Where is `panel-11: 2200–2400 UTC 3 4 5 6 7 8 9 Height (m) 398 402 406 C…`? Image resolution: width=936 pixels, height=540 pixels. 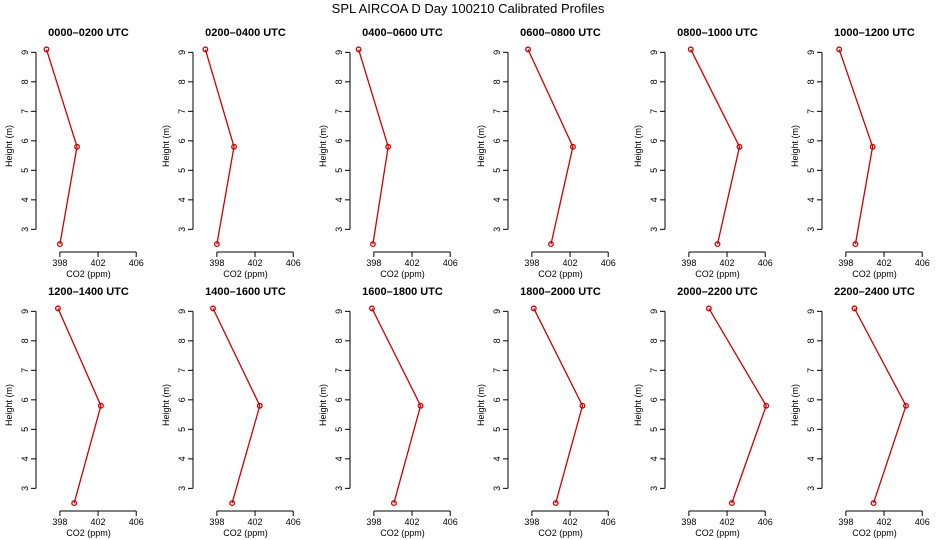 panel-11: 2200–2400 UTC 3 4 5 6 7 8 9 Height (m) 398 402 406 C… is located at coordinates (860, 412).